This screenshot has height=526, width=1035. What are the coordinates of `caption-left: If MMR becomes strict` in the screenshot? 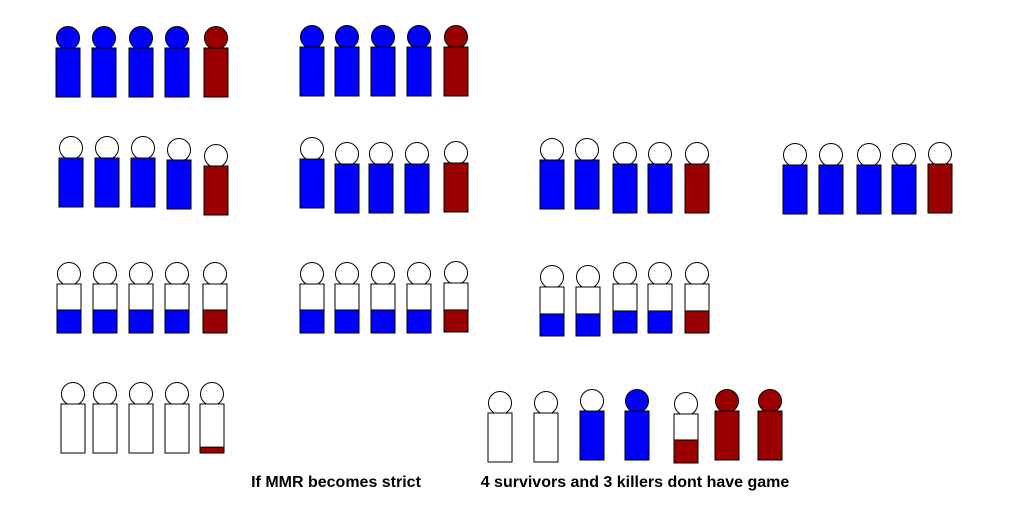 It's located at (336, 482).